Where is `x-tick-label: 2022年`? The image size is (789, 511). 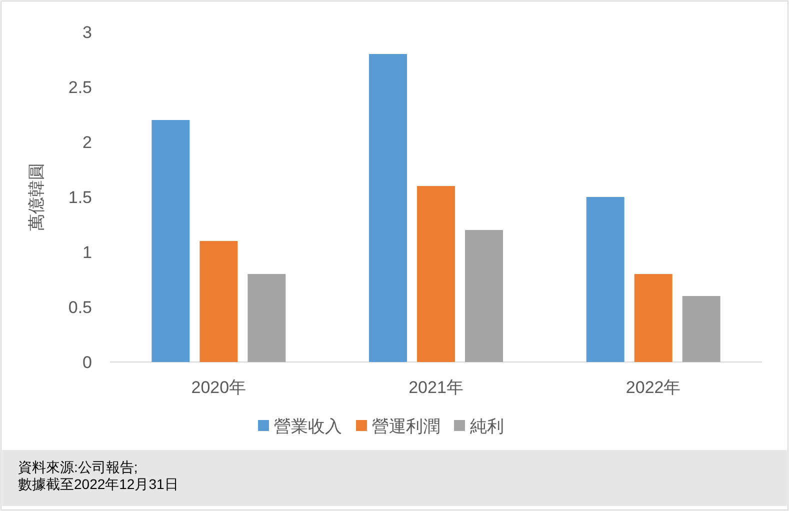
x-tick-label: 2022年 is located at coordinates (653, 387).